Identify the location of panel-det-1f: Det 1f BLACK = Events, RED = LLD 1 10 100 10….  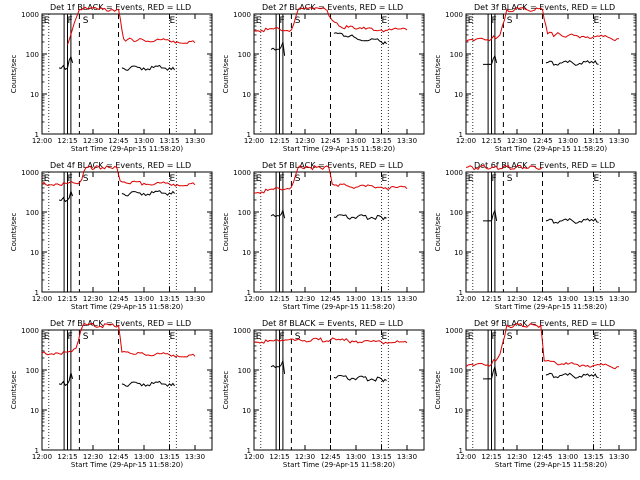
(111, 78).